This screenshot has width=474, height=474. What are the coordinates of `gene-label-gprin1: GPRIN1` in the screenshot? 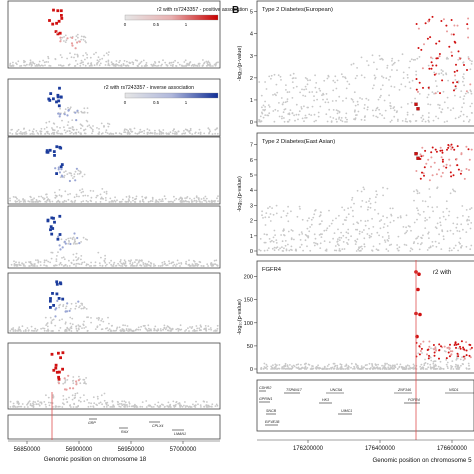 It's located at (265, 399).